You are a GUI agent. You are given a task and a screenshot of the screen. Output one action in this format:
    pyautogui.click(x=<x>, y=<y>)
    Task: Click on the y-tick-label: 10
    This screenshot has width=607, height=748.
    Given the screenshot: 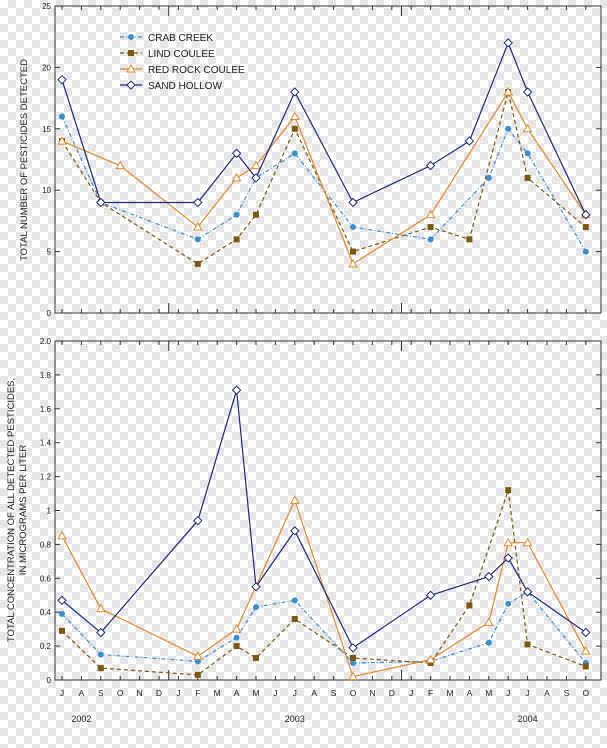 What is the action you would take?
    pyautogui.click(x=46, y=190)
    